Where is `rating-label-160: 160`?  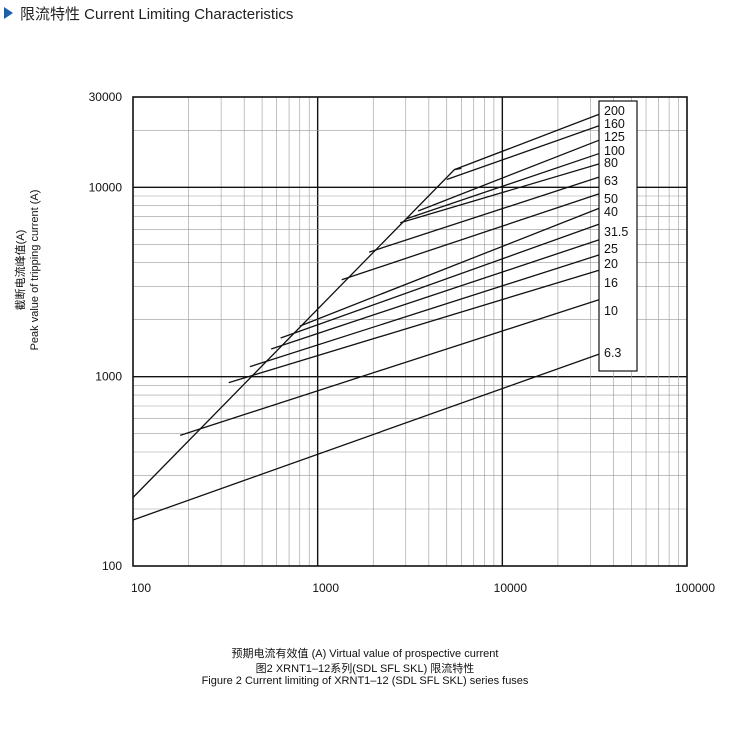 rating-label-160: 160 is located at coordinates (614, 124).